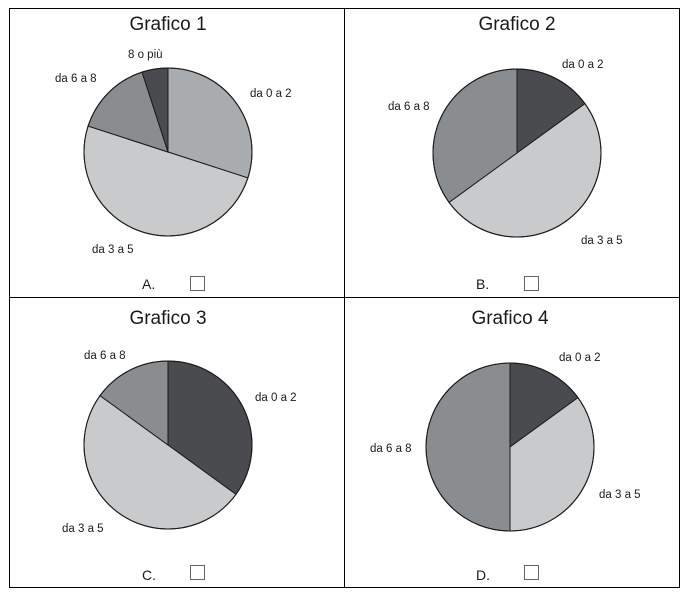 Image resolution: width=687 pixels, height=597 pixels. What do you see at coordinates (167, 24) in the screenshot?
I see `chart-title: Grafico 1` at bounding box center [167, 24].